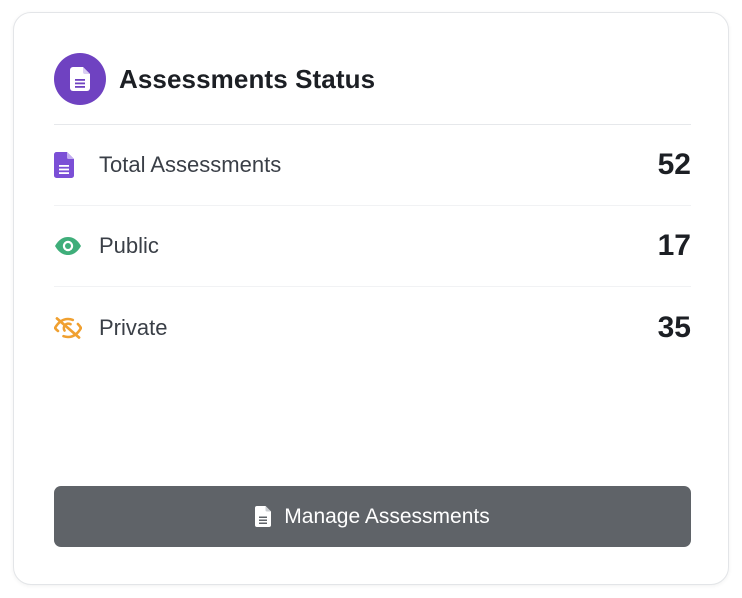 This screenshot has height=598, width=742. What do you see at coordinates (133, 327) in the screenshot?
I see `stat-label: Private` at bounding box center [133, 327].